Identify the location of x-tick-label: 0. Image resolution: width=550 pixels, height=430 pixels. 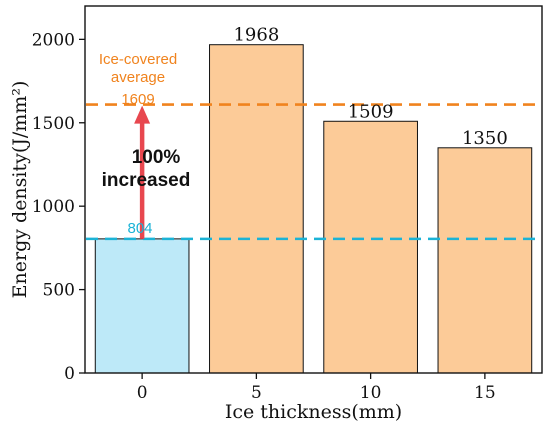
(142, 393).